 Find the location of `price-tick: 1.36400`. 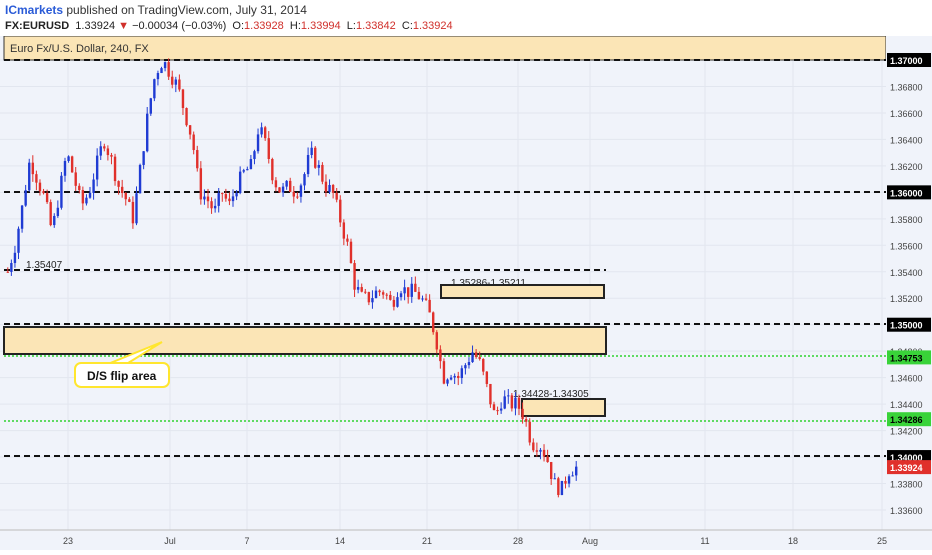

price-tick: 1.36400 is located at coordinates (906, 140).